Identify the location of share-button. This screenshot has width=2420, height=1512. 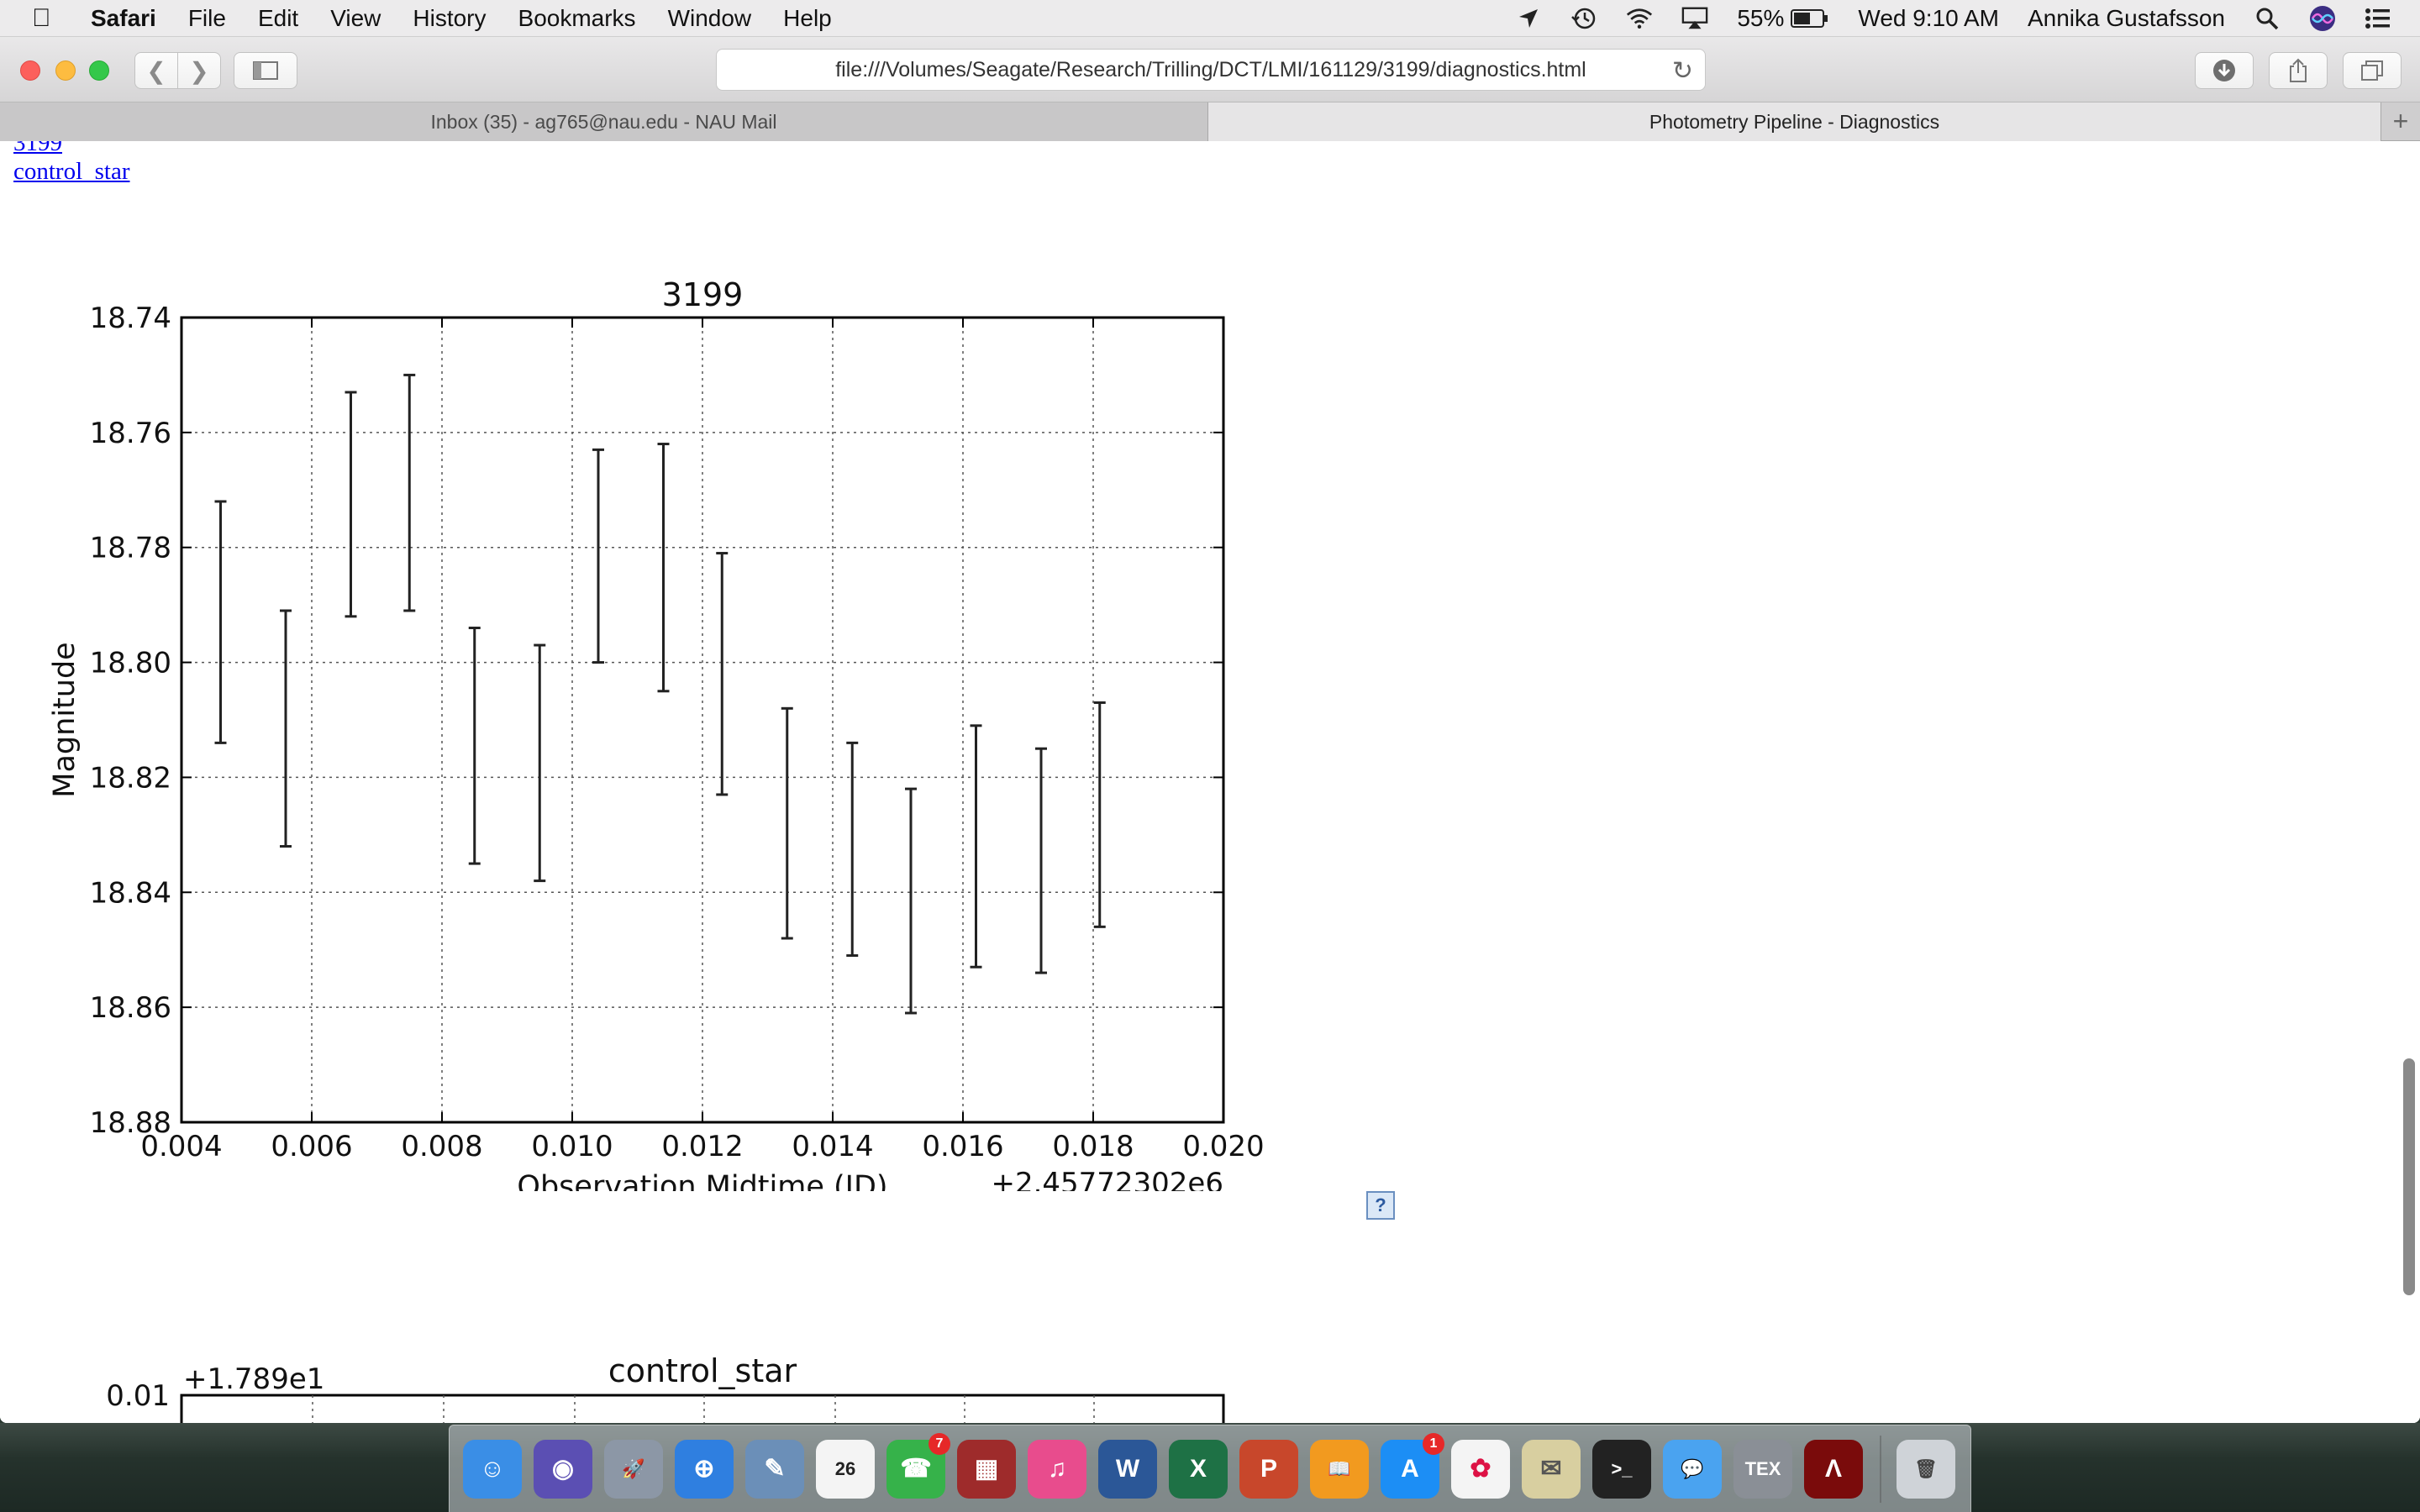
(2298, 70).